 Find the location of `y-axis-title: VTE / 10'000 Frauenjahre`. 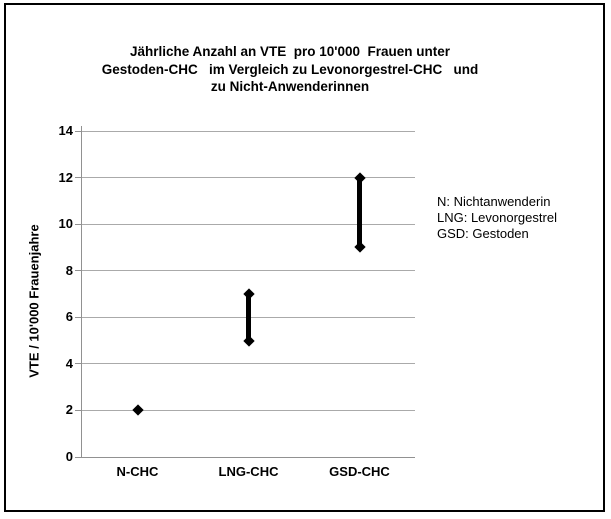

y-axis-title: VTE / 10'000 Frauenjahre is located at coordinates (34, 301).